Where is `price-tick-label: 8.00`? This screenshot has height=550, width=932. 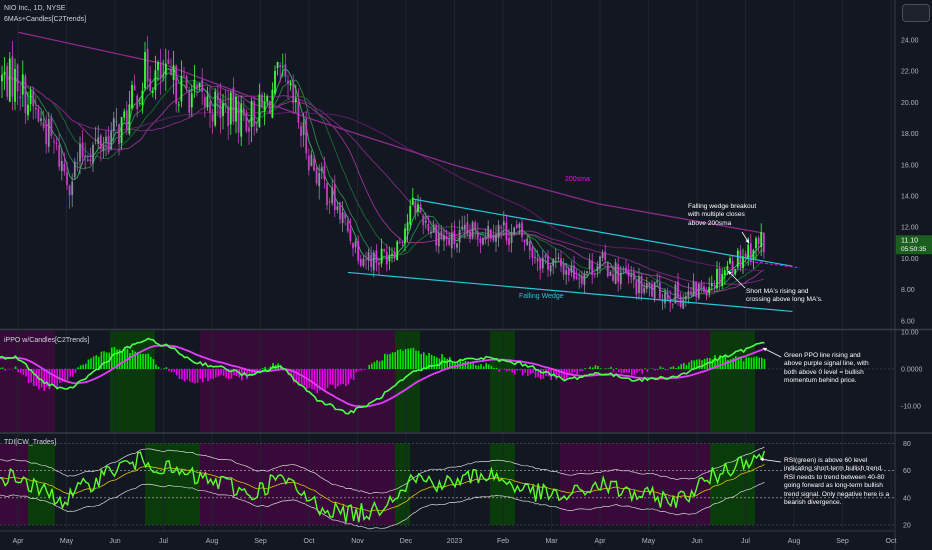
price-tick-label: 8.00 is located at coordinates (908, 290).